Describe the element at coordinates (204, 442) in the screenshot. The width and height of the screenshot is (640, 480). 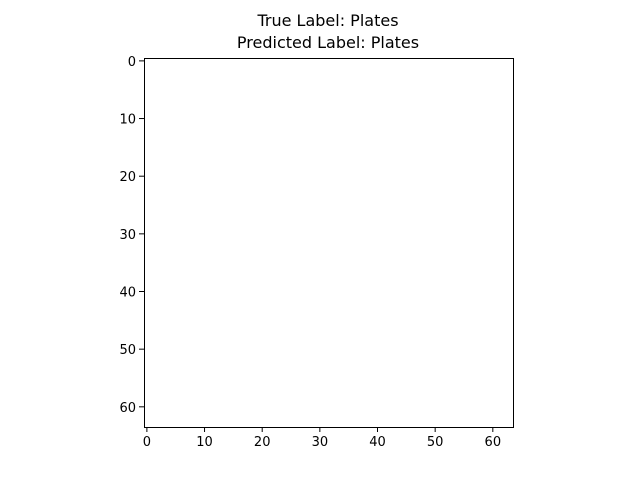
I see `x-tick-label: 10` at that location.